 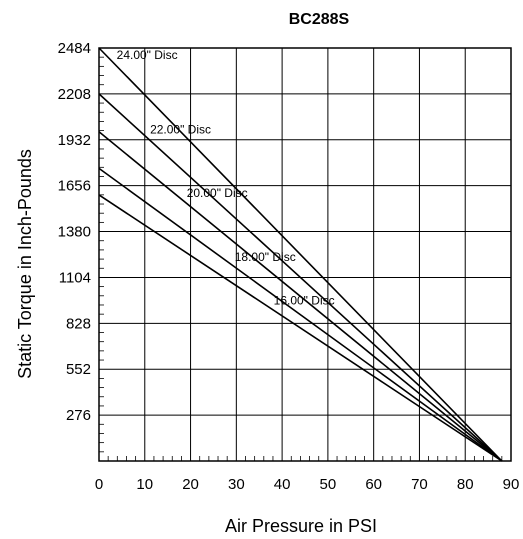 I want to click on x-tick-label: 60, so click(x=373, y=484).